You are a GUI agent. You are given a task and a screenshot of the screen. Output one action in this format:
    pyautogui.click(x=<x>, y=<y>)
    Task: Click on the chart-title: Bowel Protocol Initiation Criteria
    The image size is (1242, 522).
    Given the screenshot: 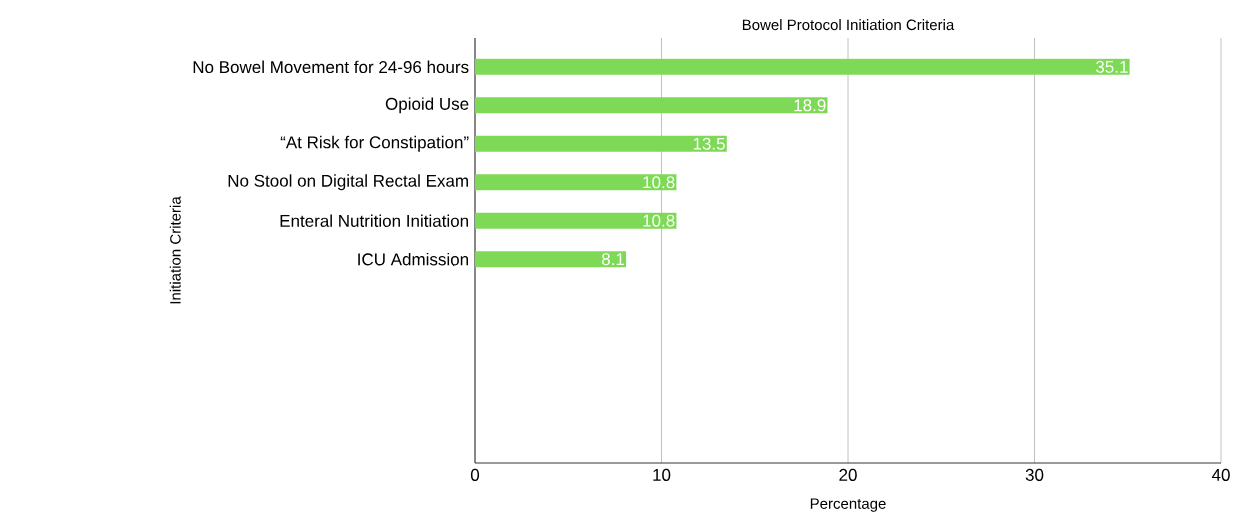 What is the action you would take?
    pyautogui.click(x=848, y=25)
    